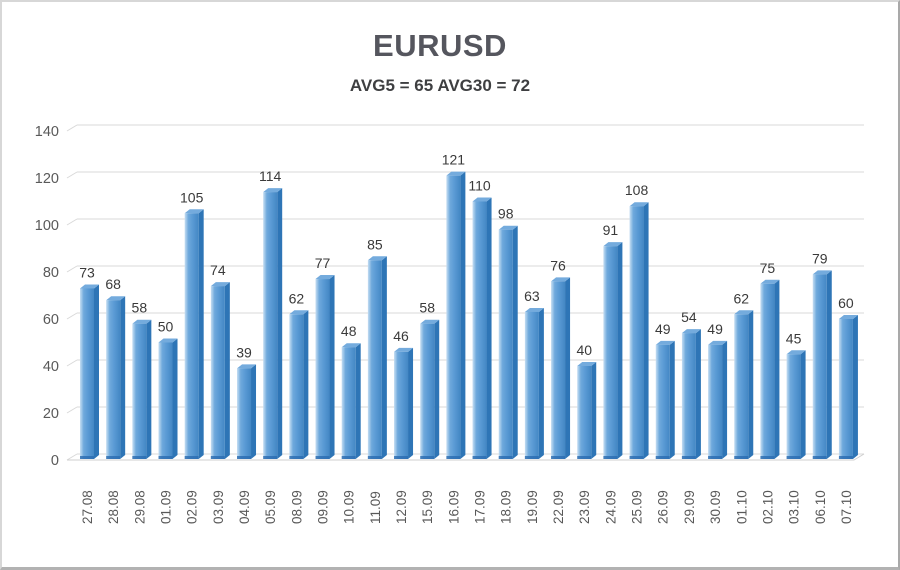  I want to click on x-axis-tick-label: 01.10, so click(741, 507).